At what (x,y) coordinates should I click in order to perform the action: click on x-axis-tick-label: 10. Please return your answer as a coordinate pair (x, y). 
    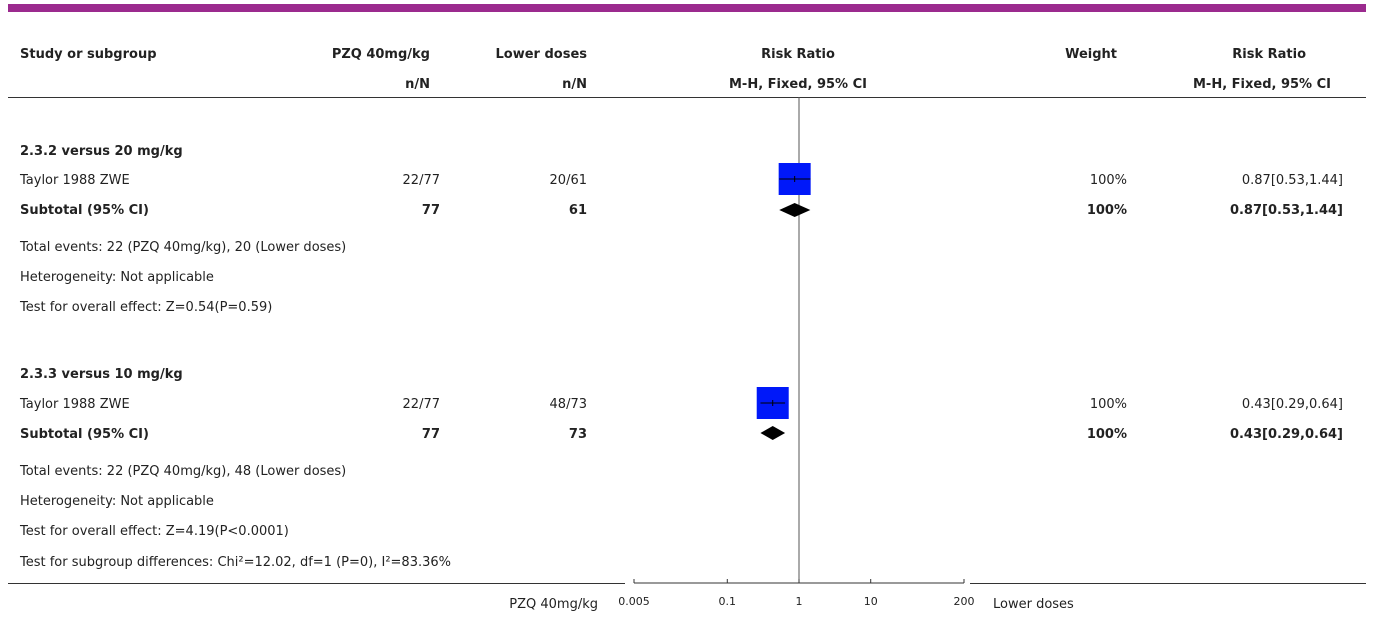
    Looking at the image, I should click on (871, 601).